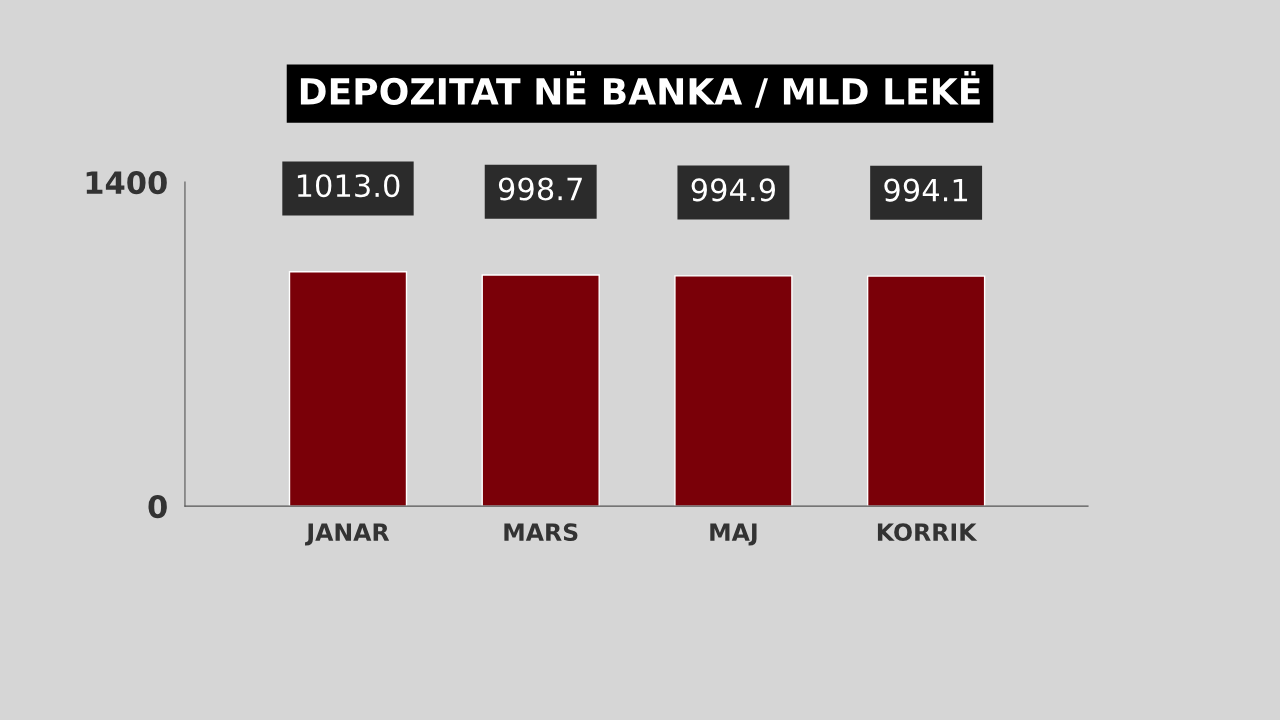  What do you see at coordinates (733, 190) in the screenshot?
I see `data-label: 994.9` at bounding box center [733, 190].